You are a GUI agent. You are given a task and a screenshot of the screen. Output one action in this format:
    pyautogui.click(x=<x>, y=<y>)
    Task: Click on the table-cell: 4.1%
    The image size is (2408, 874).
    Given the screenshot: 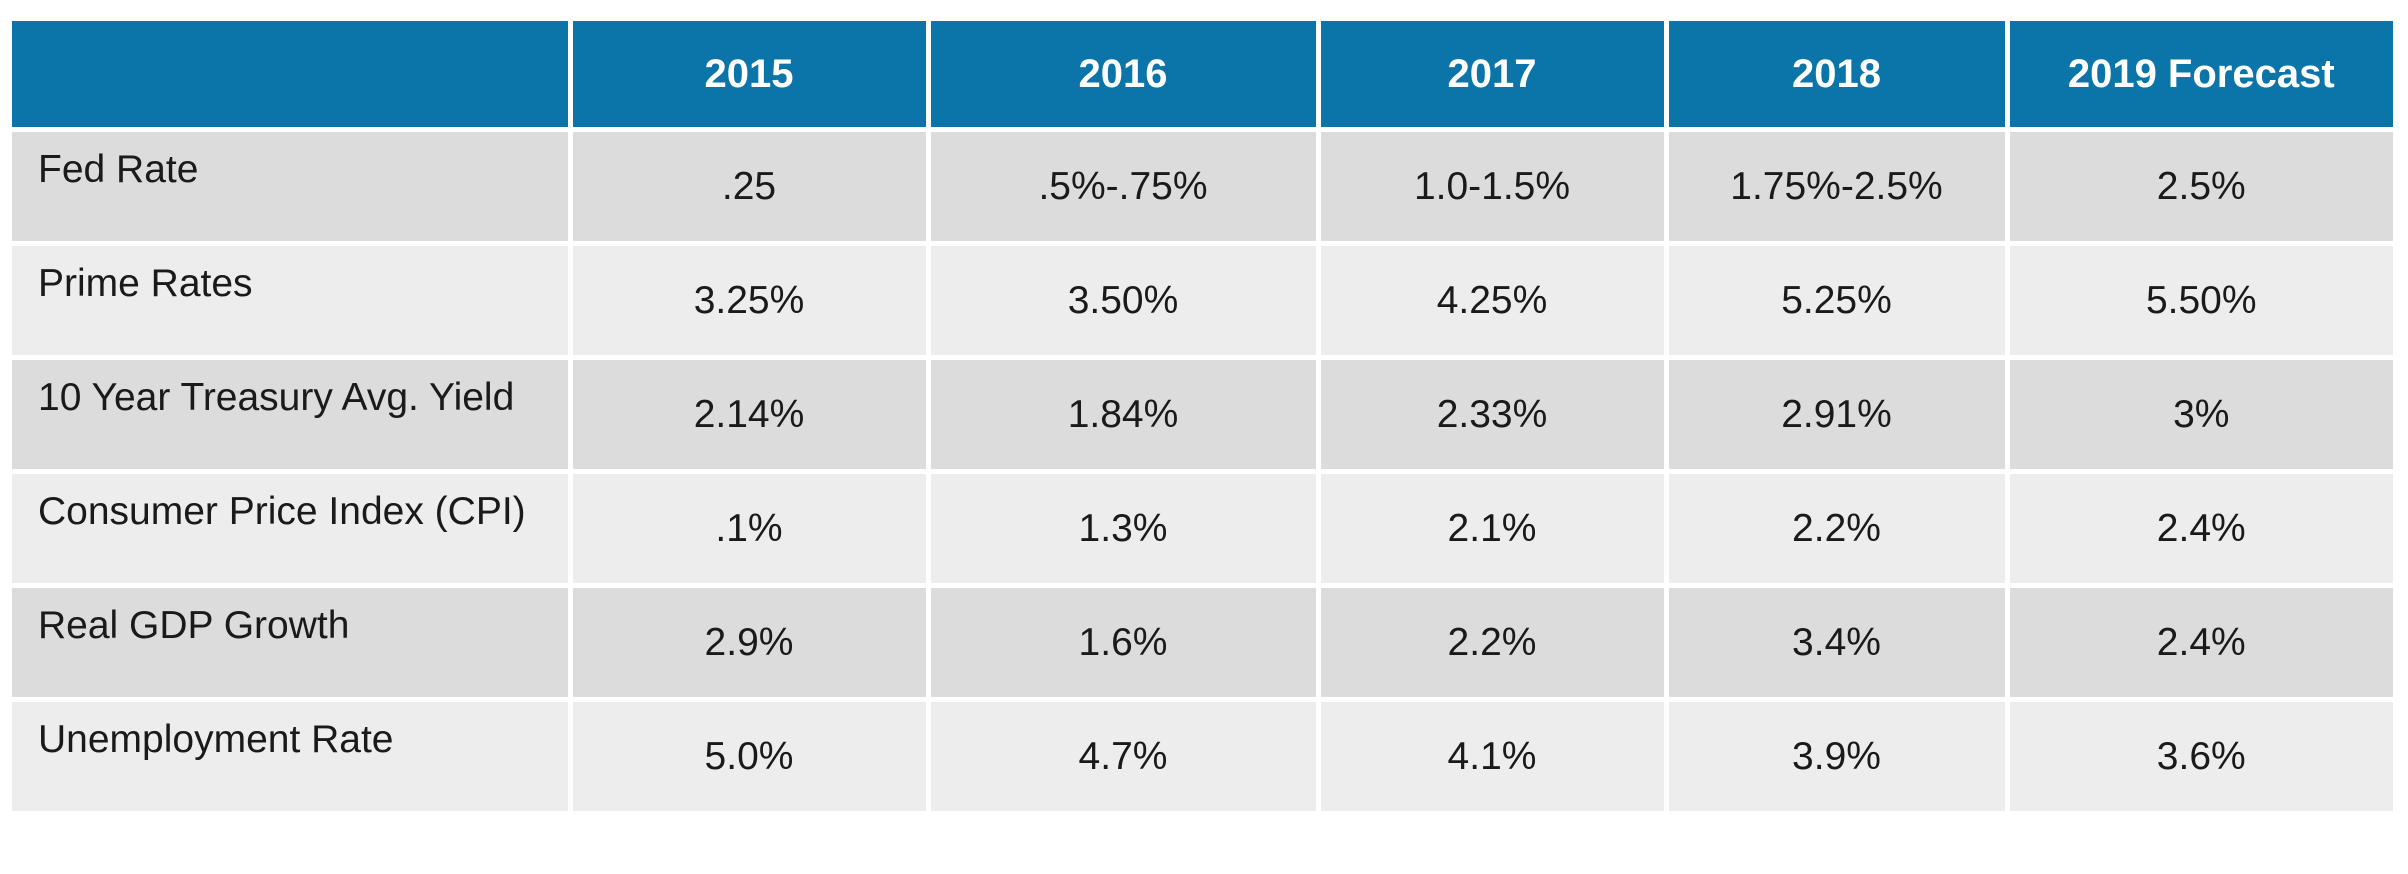 What is the action you would take?
    pyautogui.click(x=1492, y=754)
    